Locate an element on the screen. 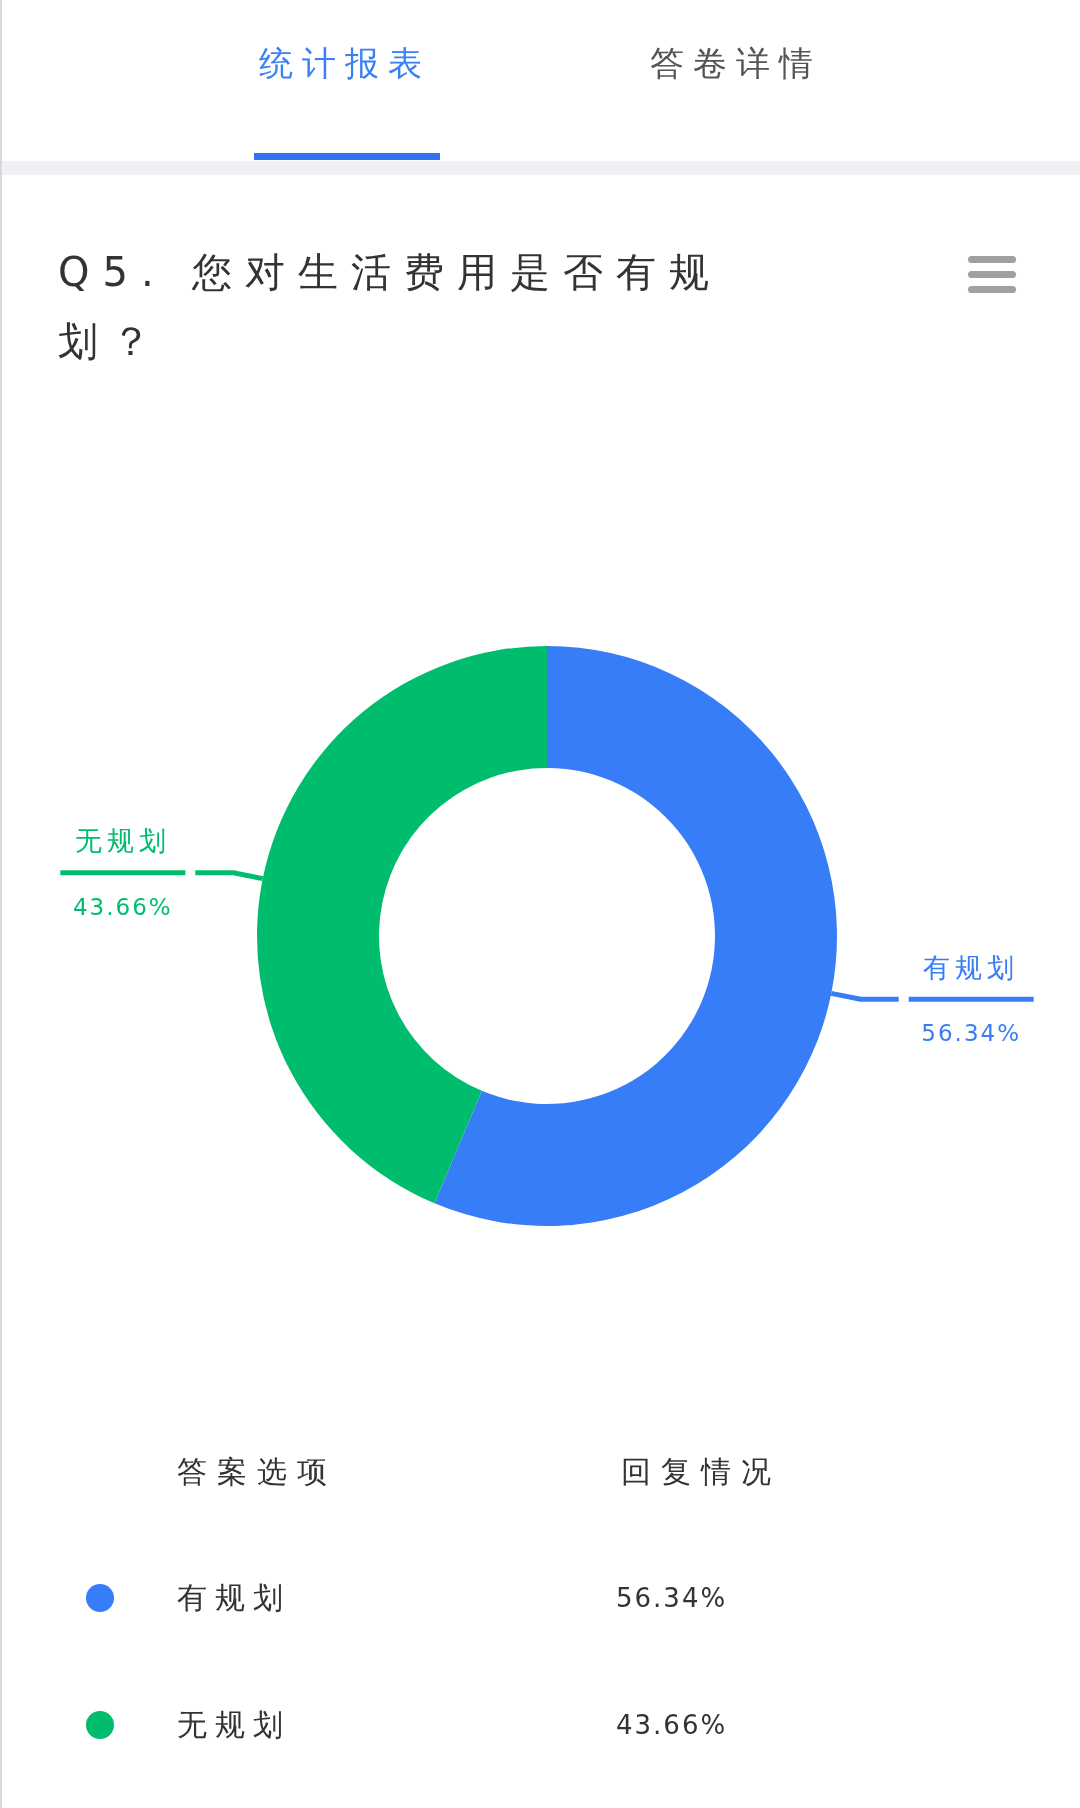 This screenshot has width=1080, height=1808. slice-label: 无规划 is located at coordinates (122, 841).